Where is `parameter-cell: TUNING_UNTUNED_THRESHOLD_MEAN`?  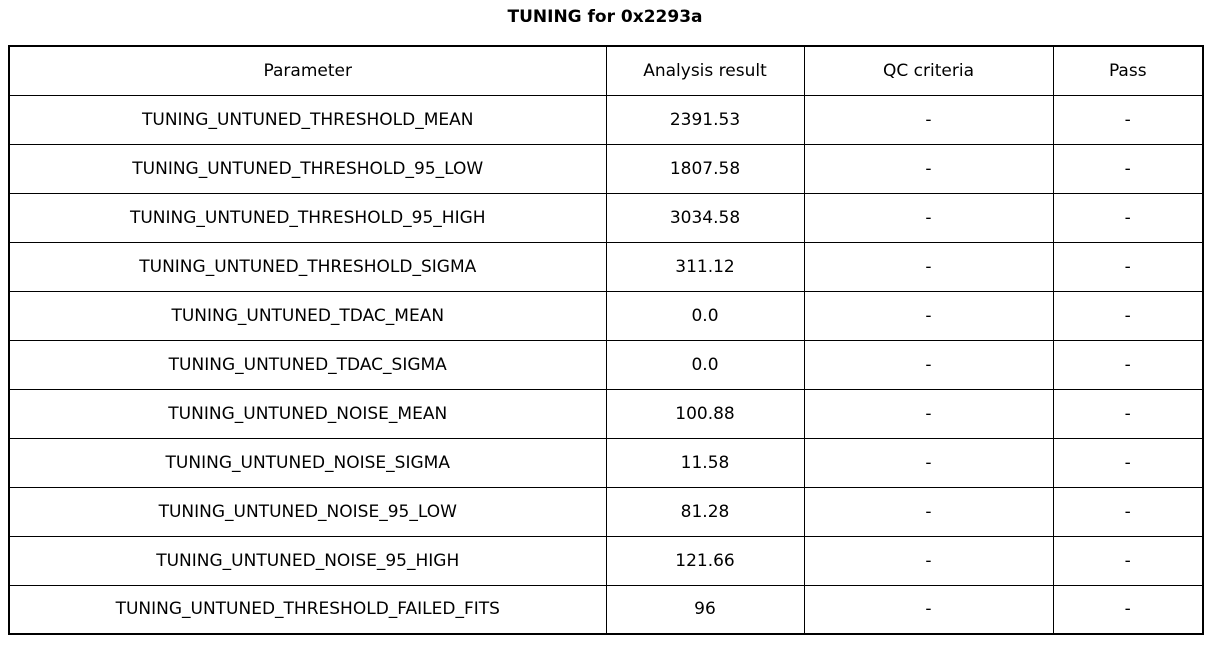 parameter-cell: TUNING_UNTUNED_THRESHOLD_MEAN is located at coordinates (307, 119).